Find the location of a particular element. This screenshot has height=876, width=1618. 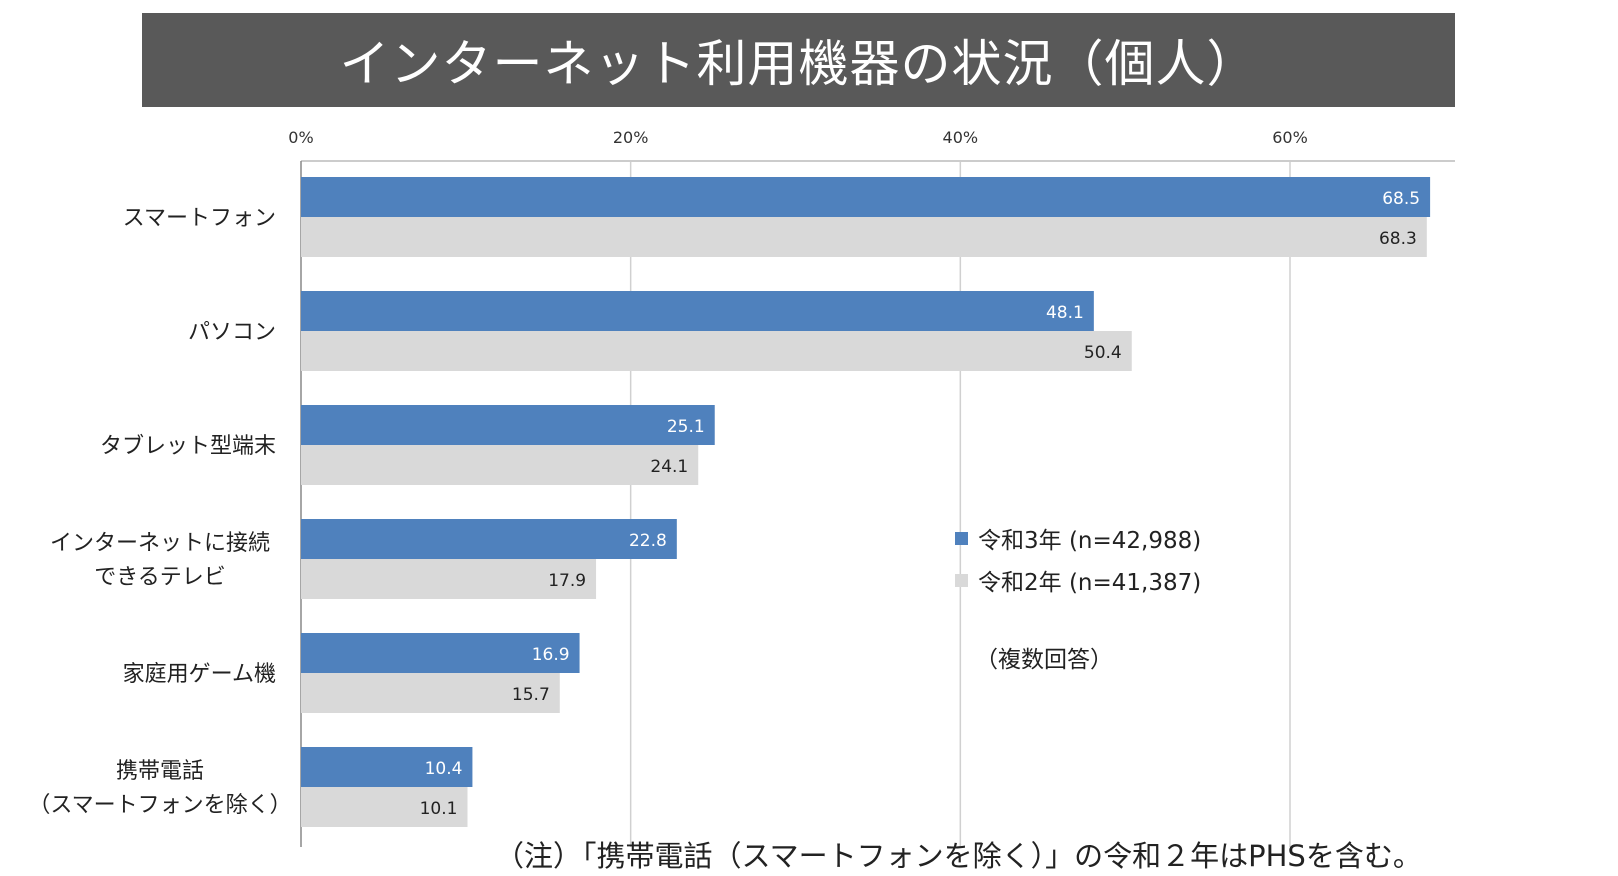

tick-label: 40% is located at coordinates (961, 137).